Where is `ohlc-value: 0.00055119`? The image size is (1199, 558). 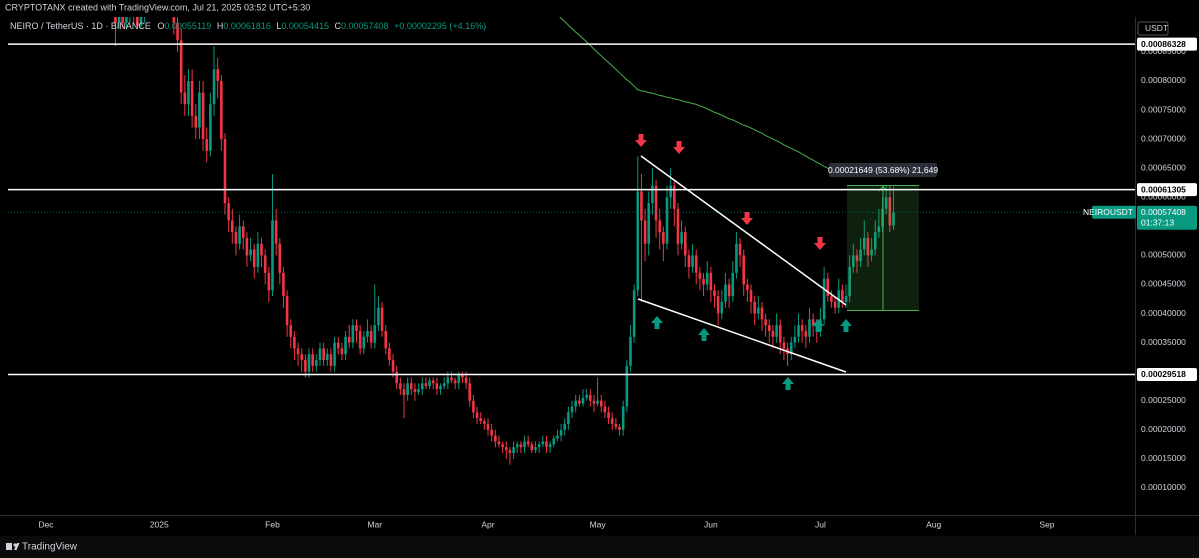 ohlc-value: 0.00055119 is located at coordinates (187, 26).